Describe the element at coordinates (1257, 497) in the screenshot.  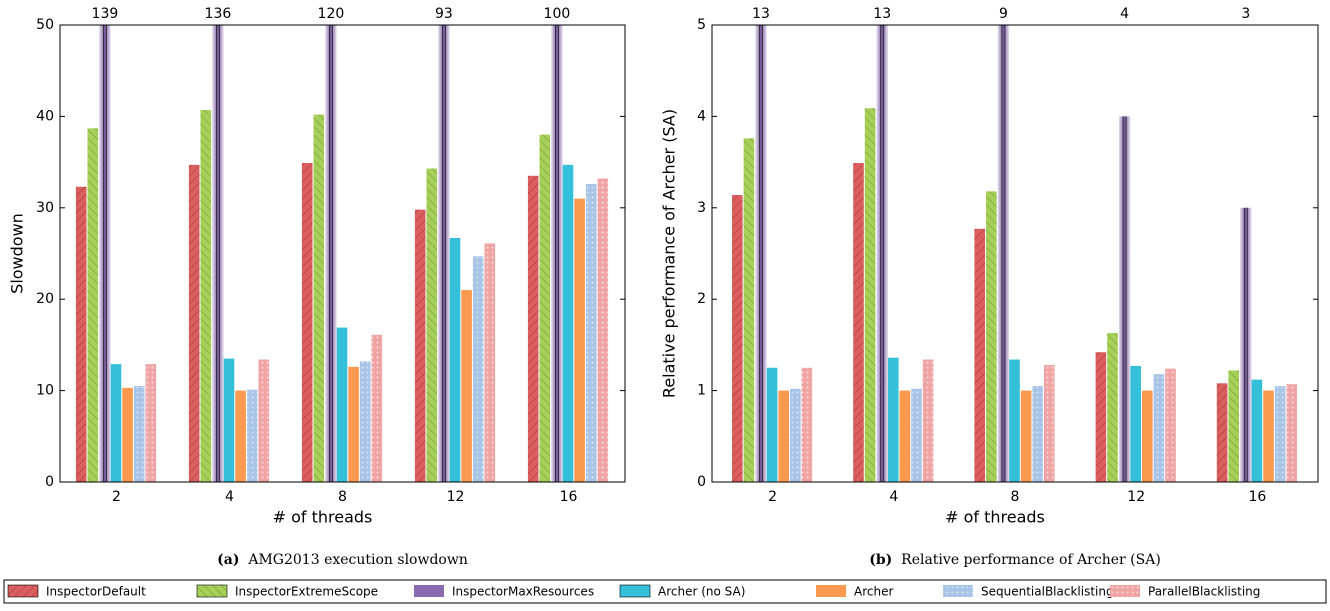
I see `x-tick-label: 16` at that location.